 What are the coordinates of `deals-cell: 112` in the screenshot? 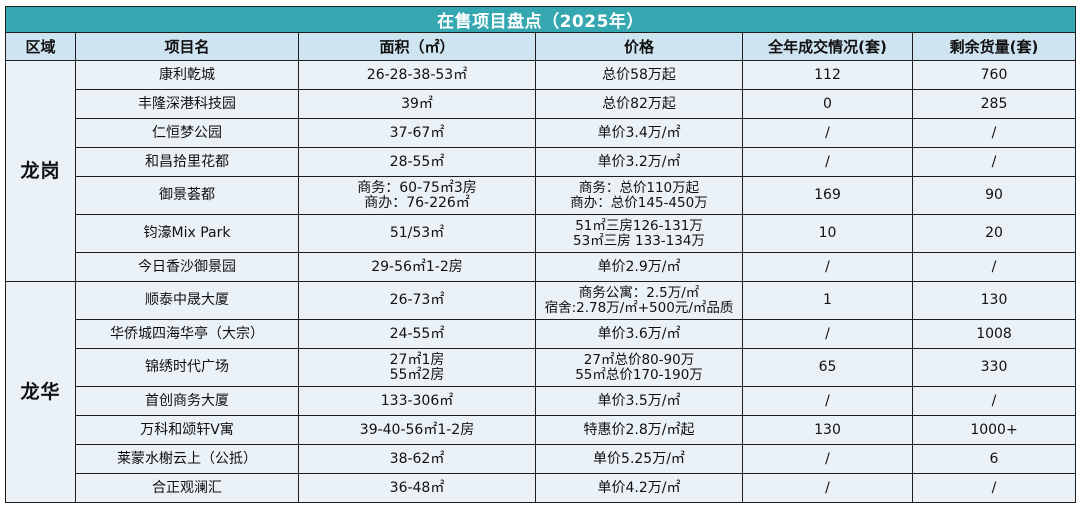 It's located at (827, 75).